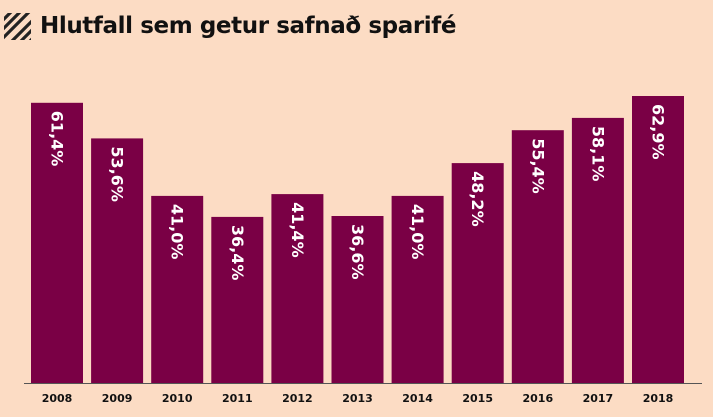 The width and height of the screenshot is (713, 417). What do you see at coordinates (297, 230) in the screenshot?
I see `data-label-2012: 41,4%` at bounding box center [297, 230].